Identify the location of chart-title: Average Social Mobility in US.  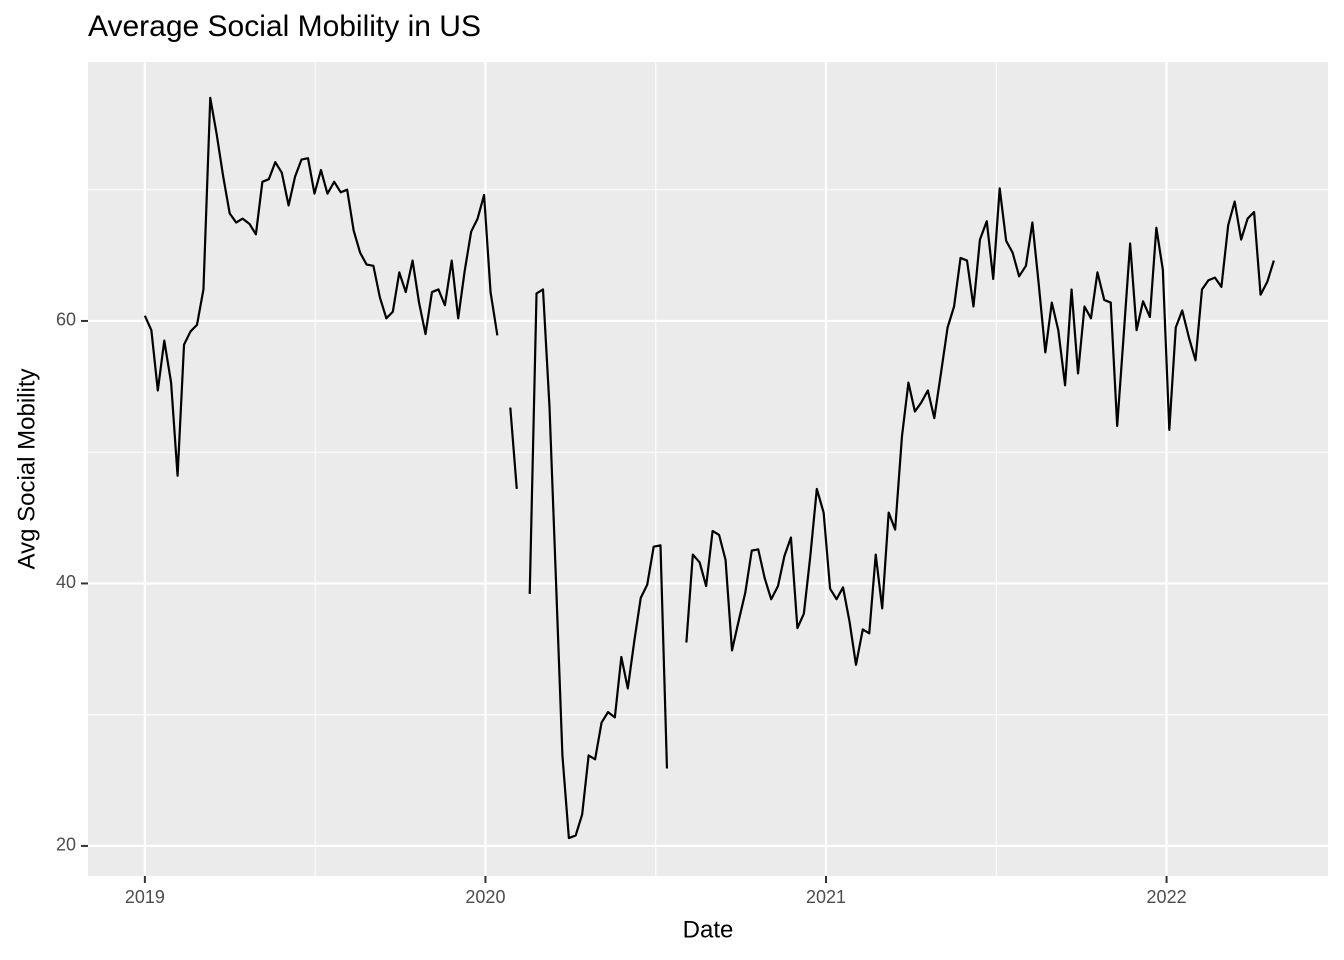
(284, 26).